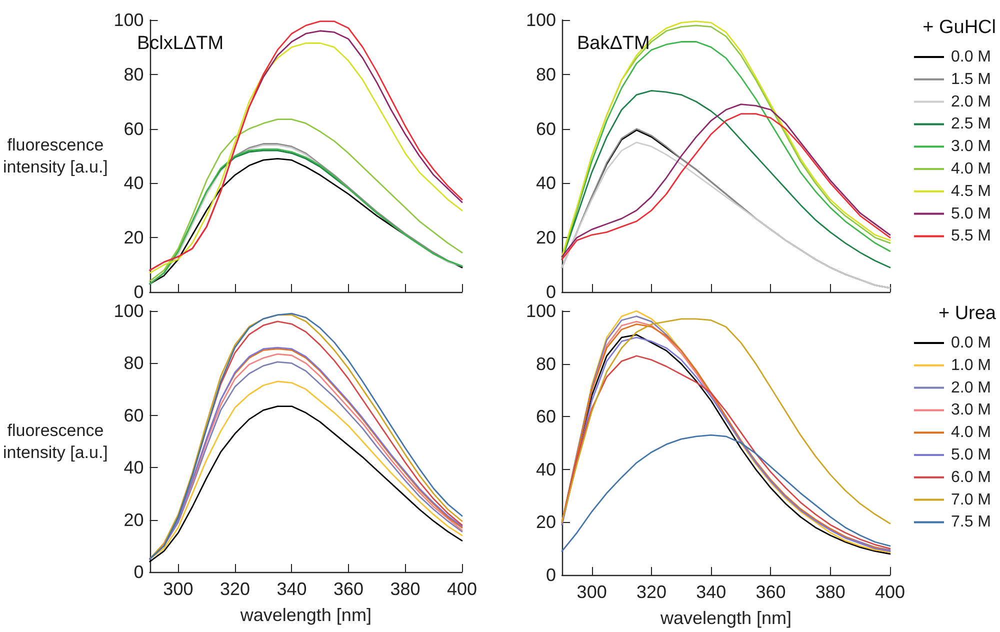 Image resolution: width=1000 pixels, height=632 pixels. Describe the element at coordinates (970, 522) in the screenshot. I see `legend-label: 7.5 M` at that location.